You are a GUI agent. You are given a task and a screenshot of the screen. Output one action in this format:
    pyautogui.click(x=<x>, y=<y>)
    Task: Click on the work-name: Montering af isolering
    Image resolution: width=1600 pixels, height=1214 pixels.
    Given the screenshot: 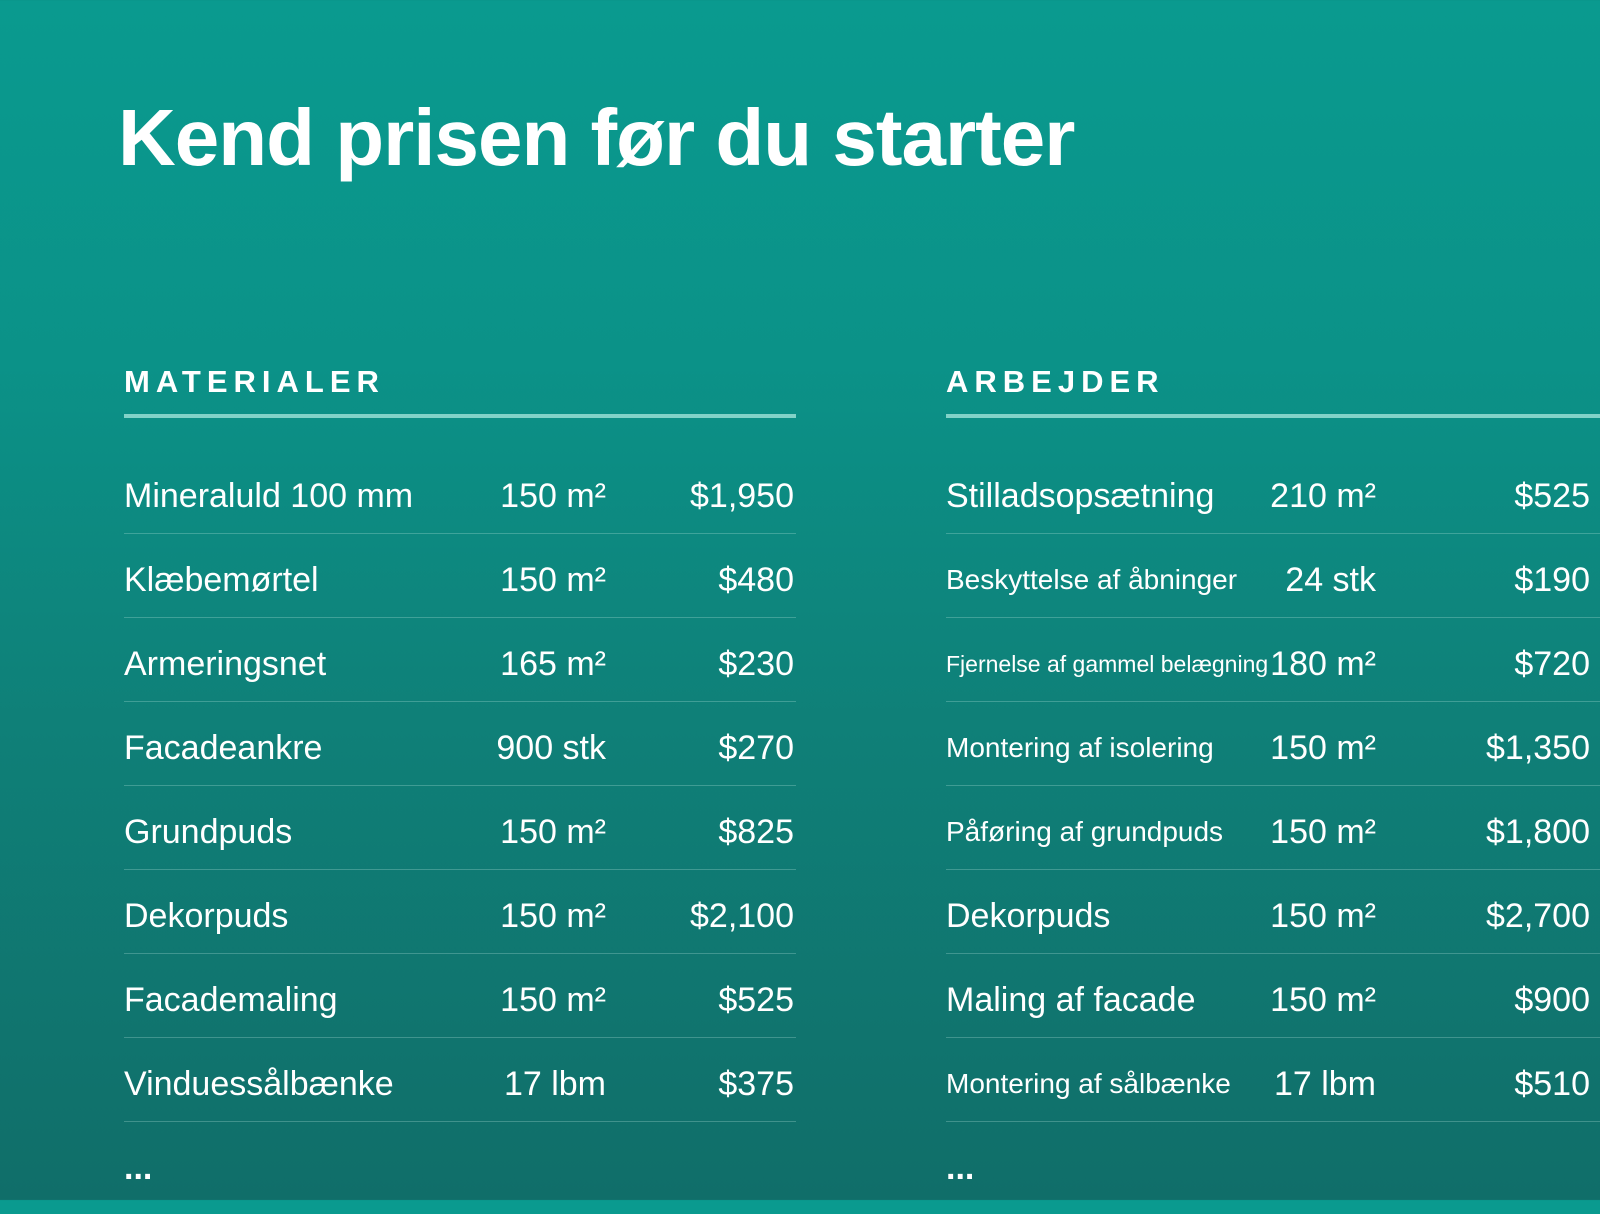 What is the action you would take?
    pyautogui.click(x=1080, y=747)
    